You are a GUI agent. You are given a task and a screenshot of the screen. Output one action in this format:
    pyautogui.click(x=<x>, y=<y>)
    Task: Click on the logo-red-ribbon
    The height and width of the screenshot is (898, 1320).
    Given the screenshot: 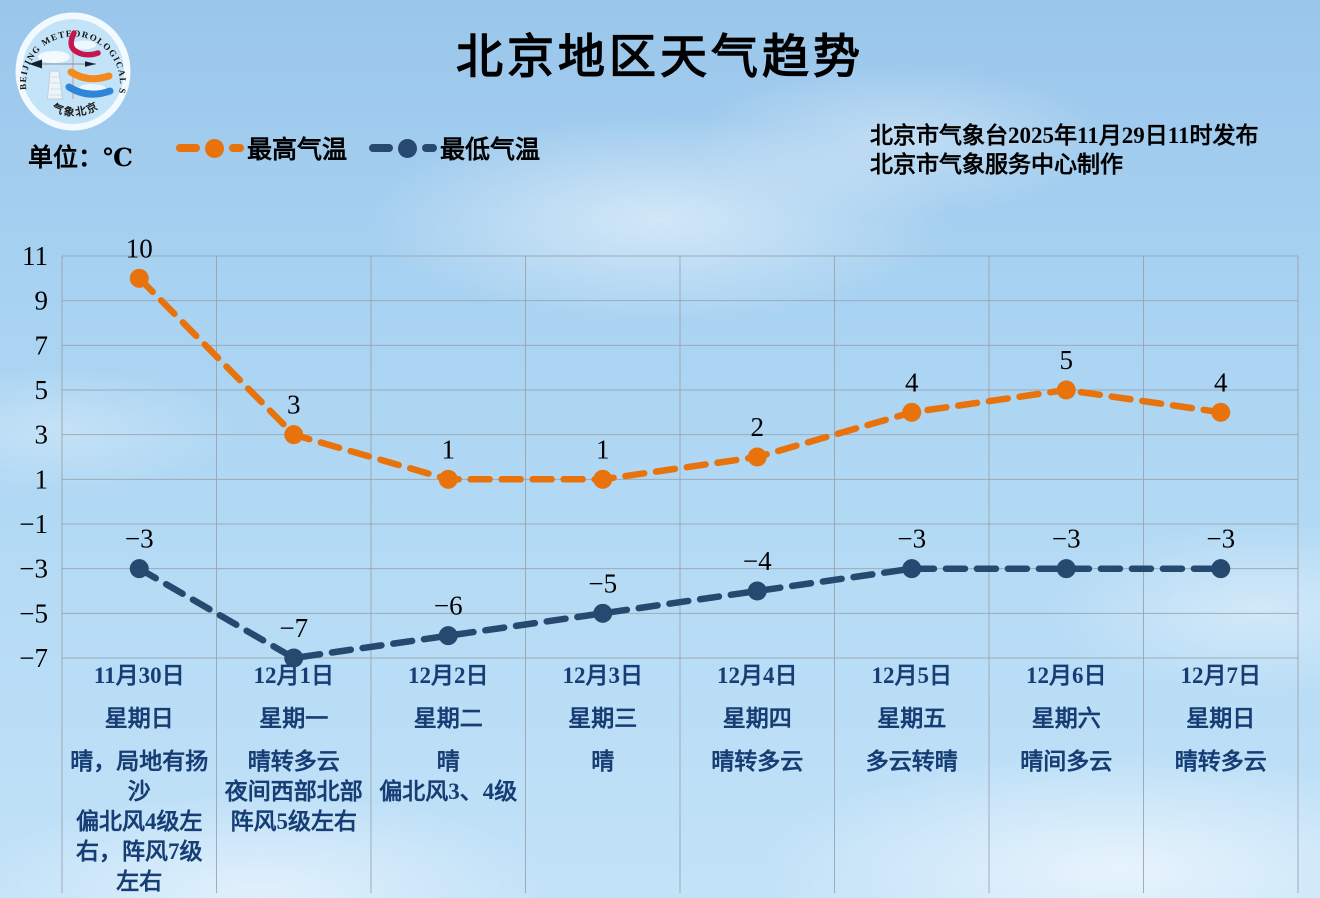 What is the action you would take?
    pyautogui.click(x=84, y=44)
    